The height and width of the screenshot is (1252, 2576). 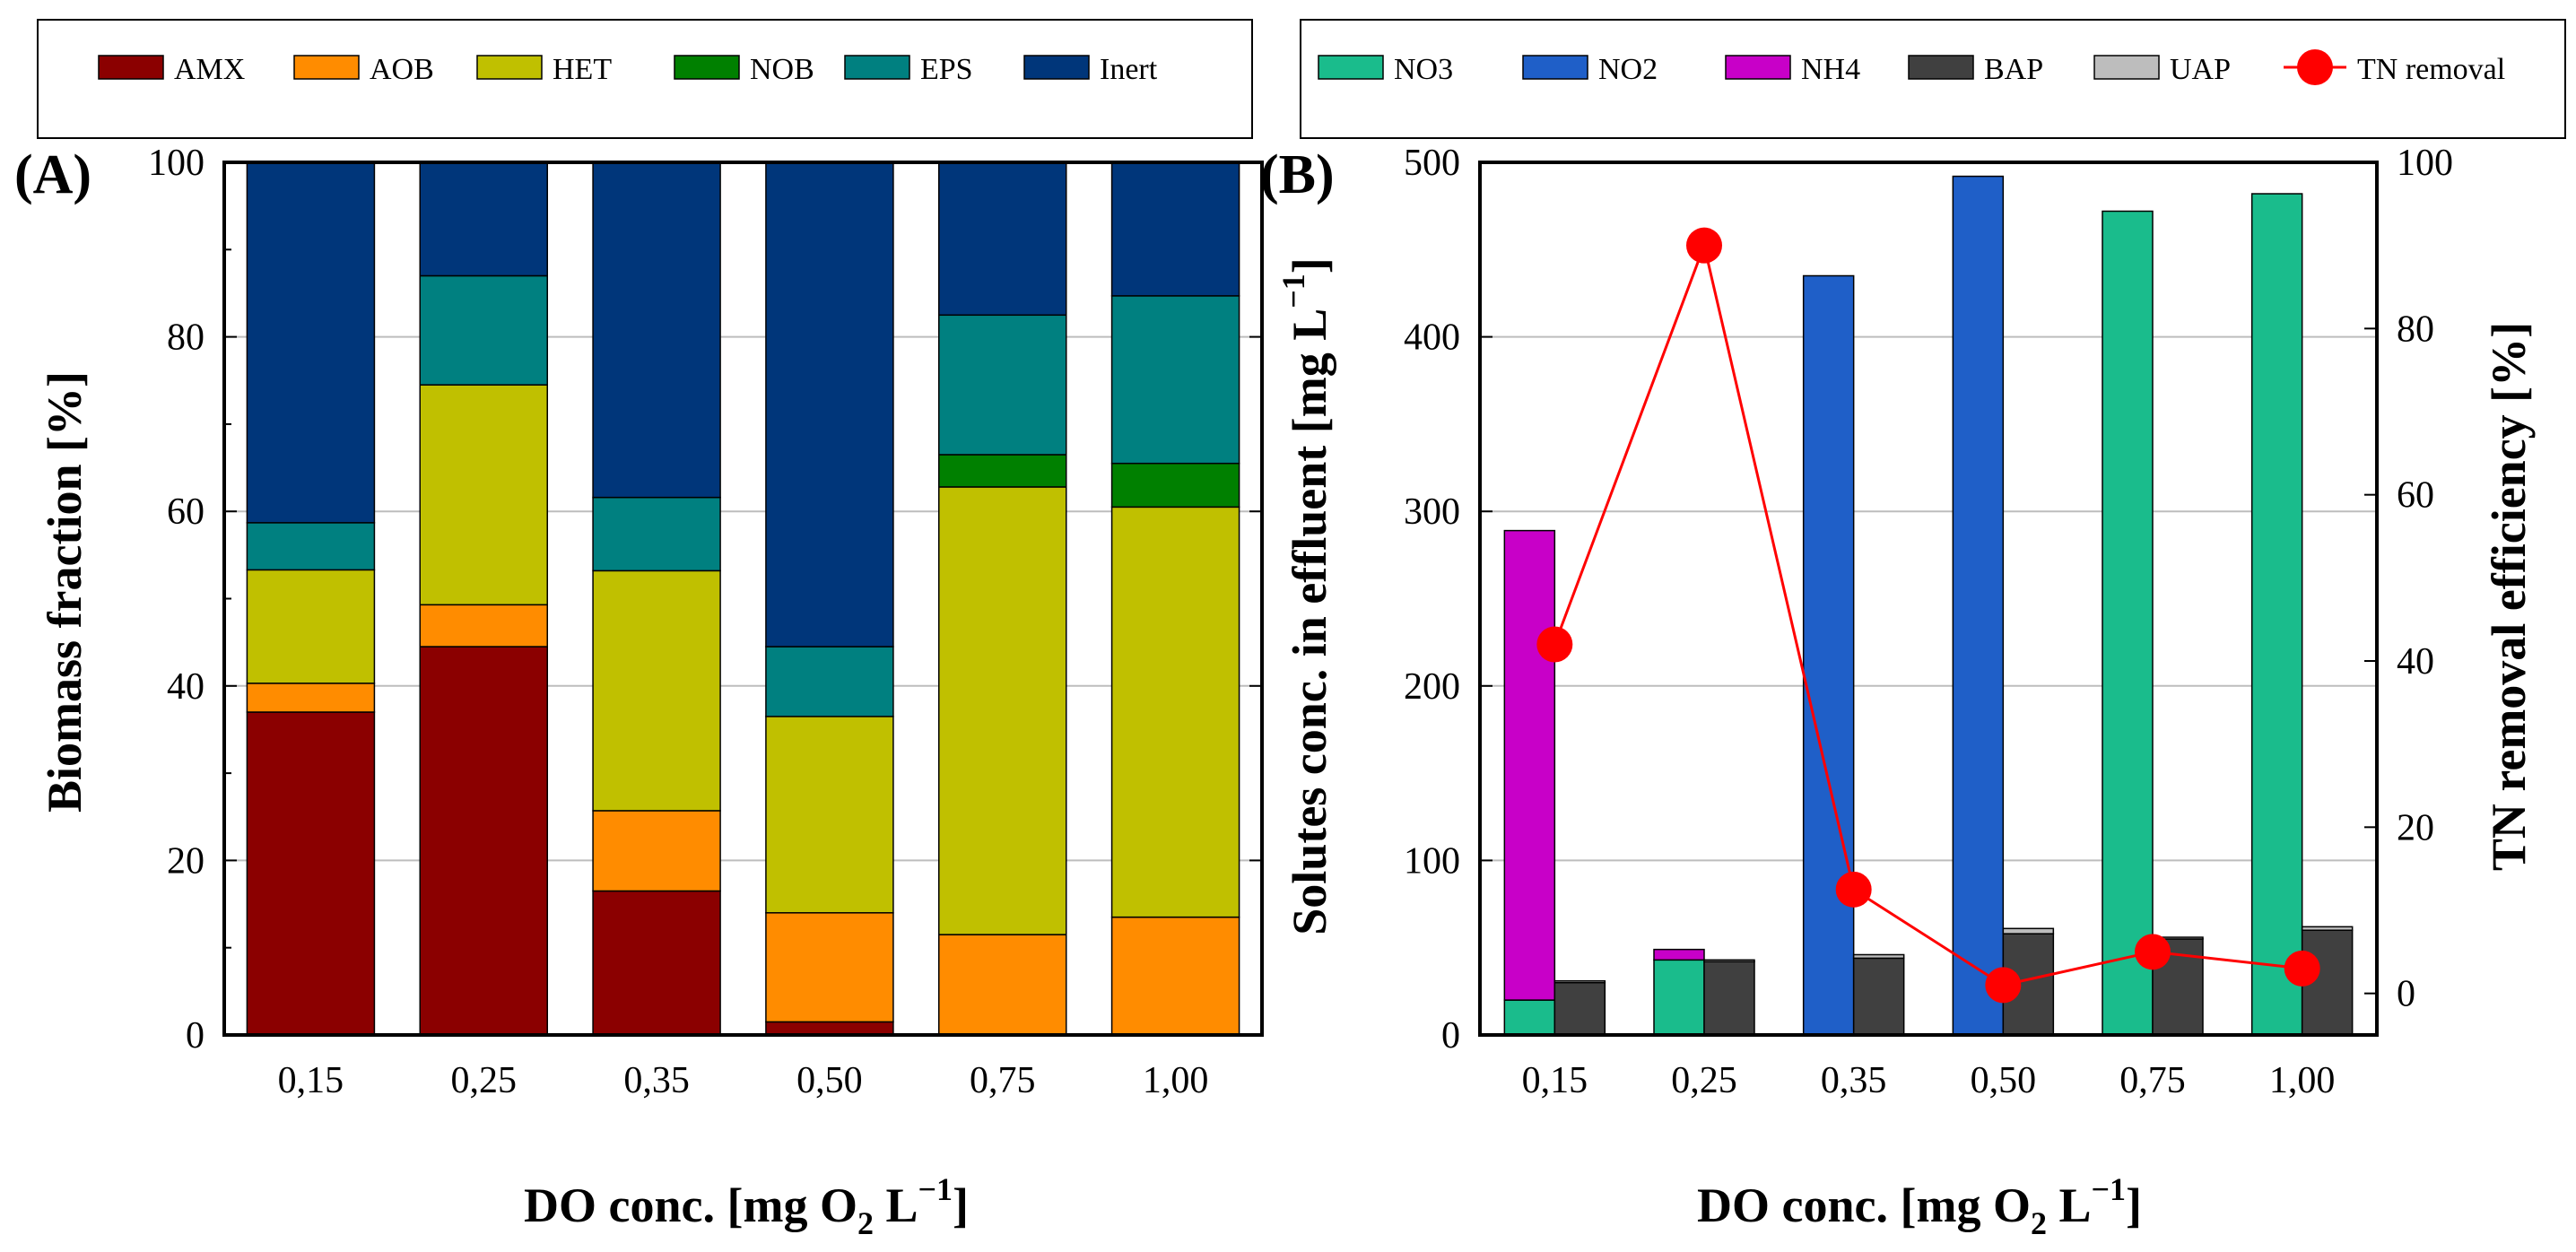 I want to click on x-axis-b: 0,15 0,25 0,35 0,50 0,75 1,00, so click(x=1929, y=1080).